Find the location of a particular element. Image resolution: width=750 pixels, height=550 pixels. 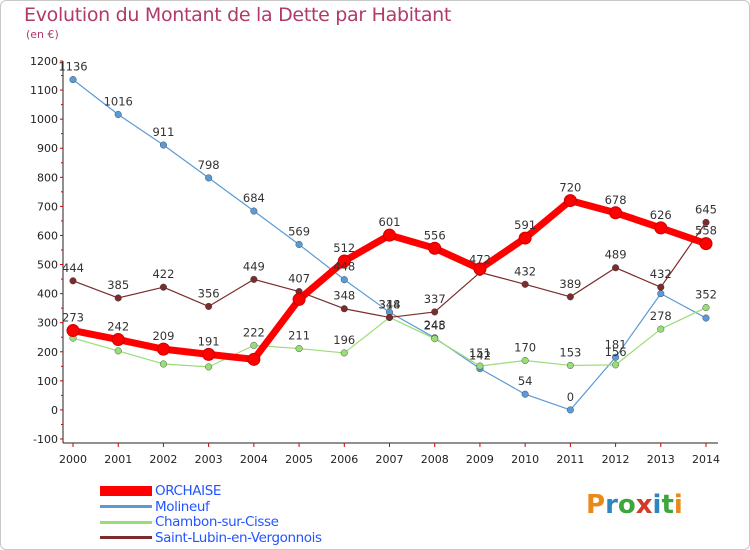

data-label: 645 is located at coordinates (706, 209).